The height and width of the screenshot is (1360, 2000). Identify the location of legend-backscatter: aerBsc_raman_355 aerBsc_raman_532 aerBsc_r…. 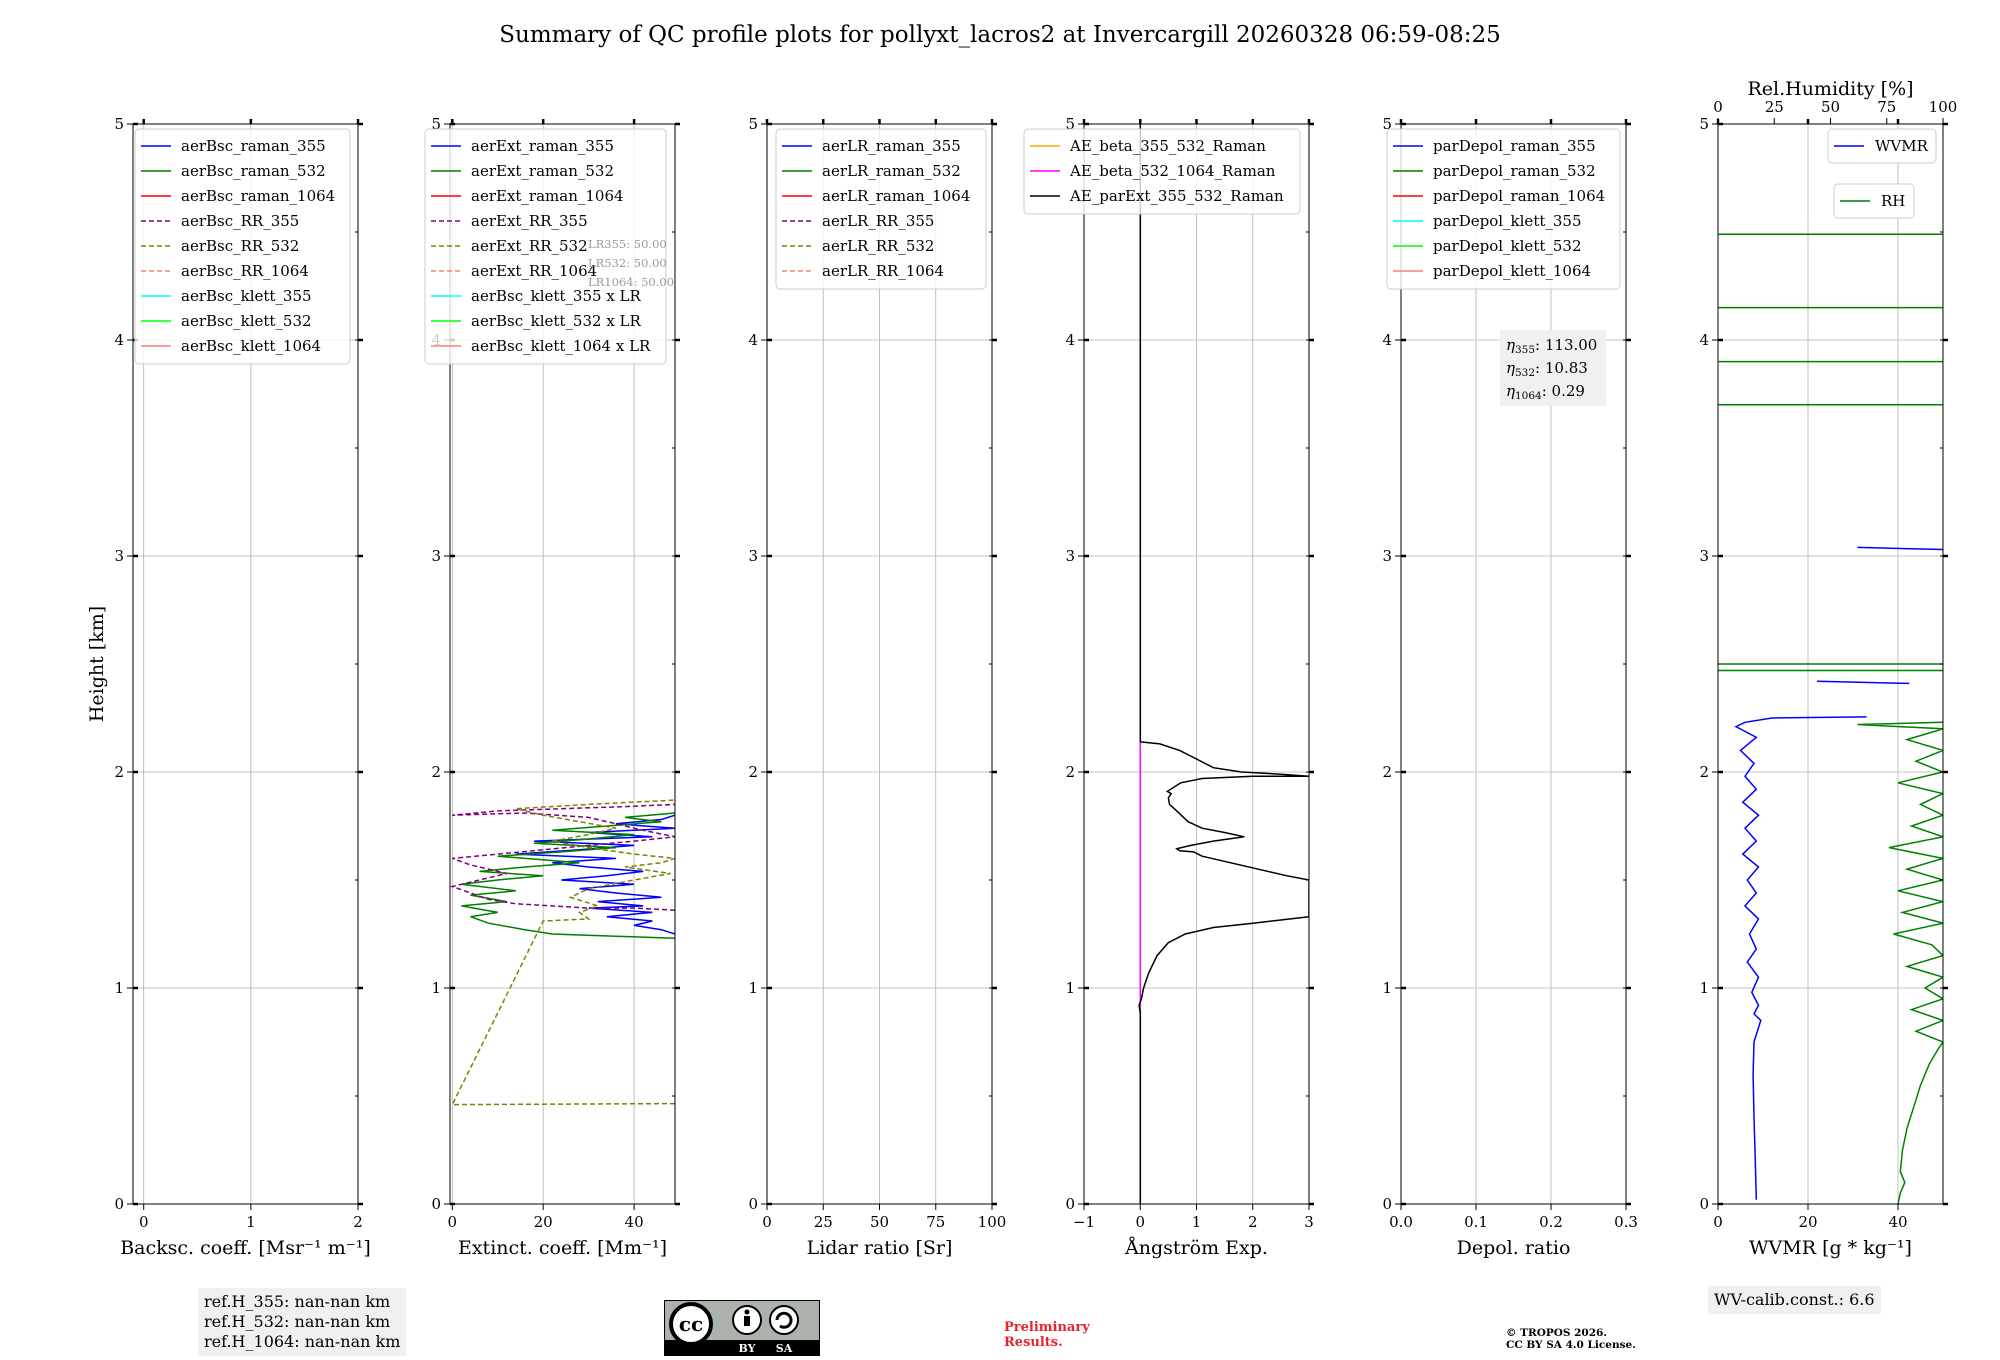
(242, 246).